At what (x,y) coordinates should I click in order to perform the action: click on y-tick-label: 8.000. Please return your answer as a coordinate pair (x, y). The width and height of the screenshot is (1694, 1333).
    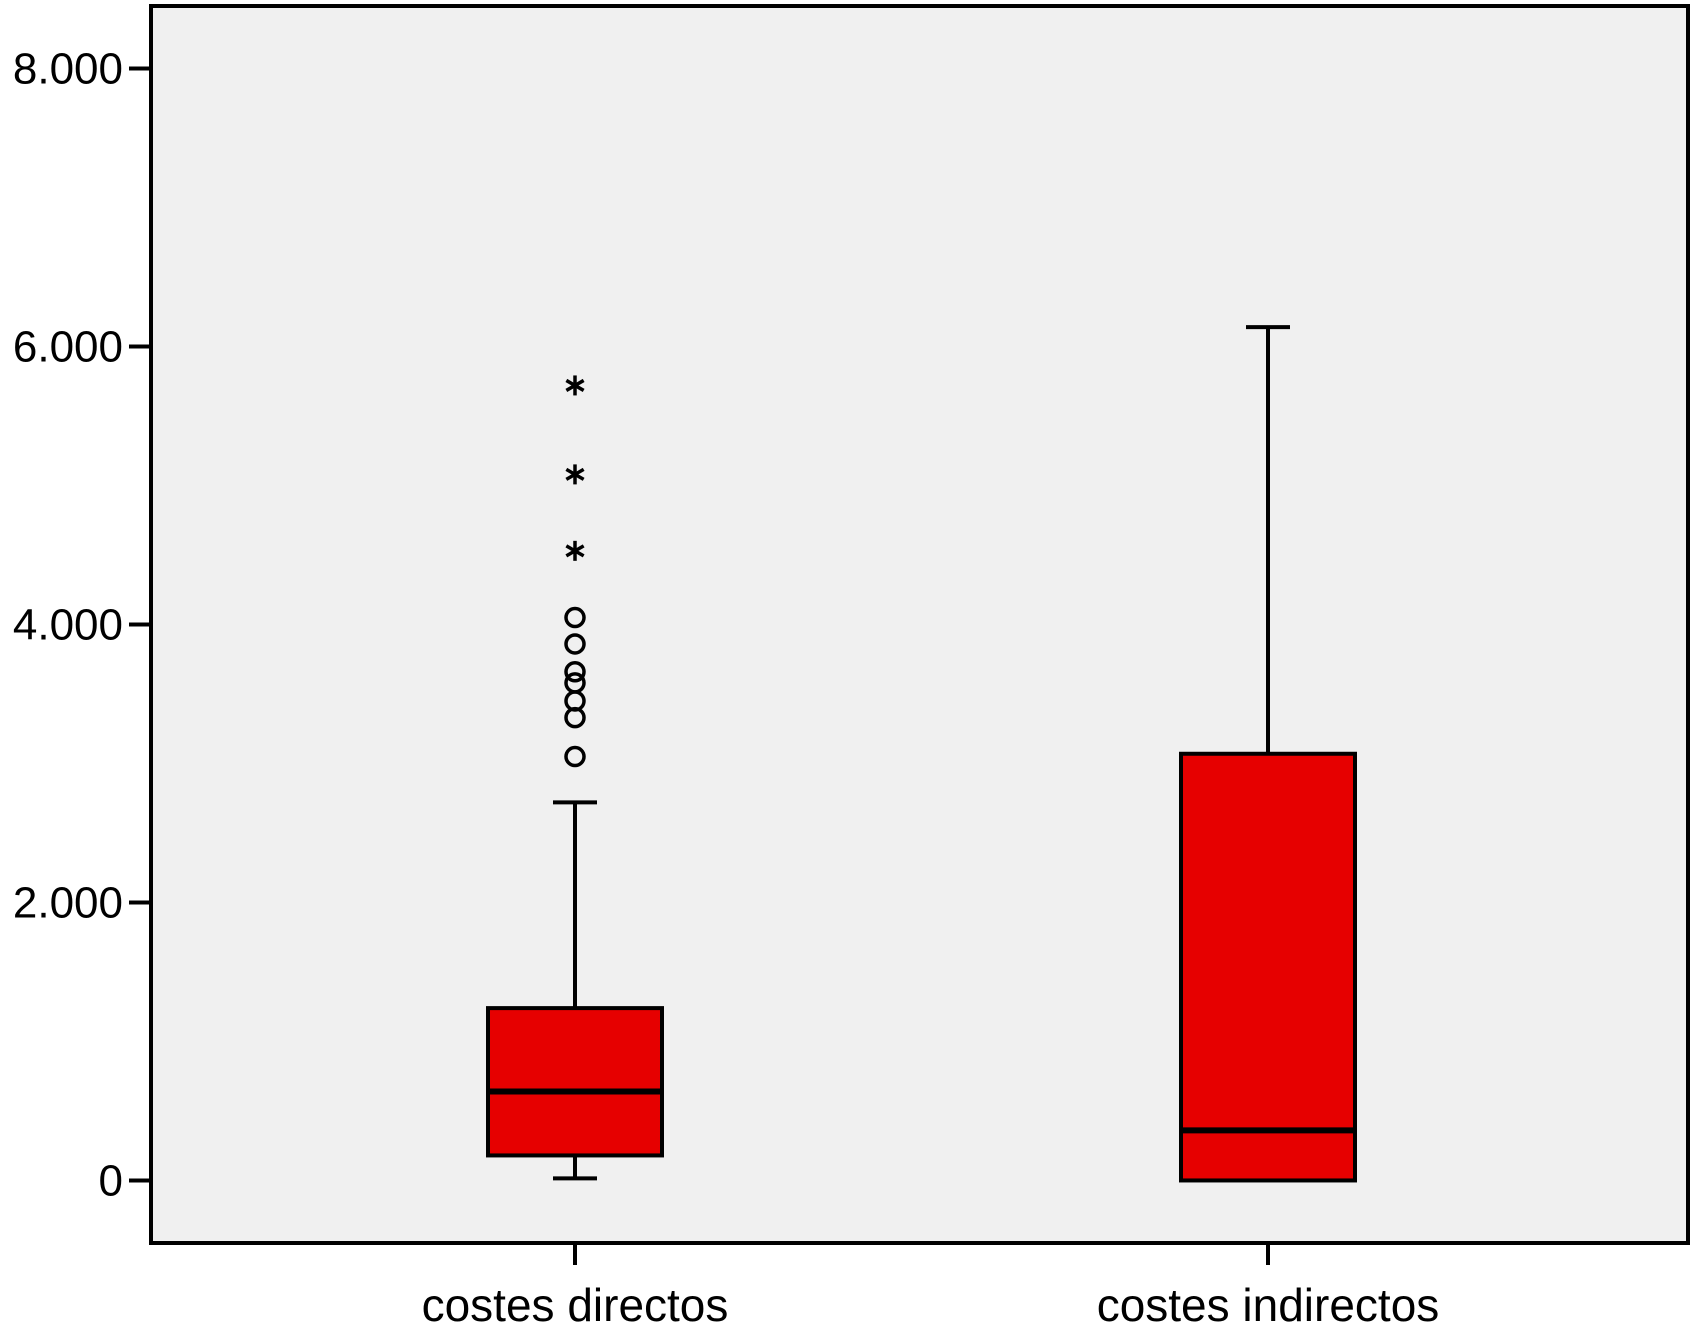
    Looking at the image, I should click on (68, 69).